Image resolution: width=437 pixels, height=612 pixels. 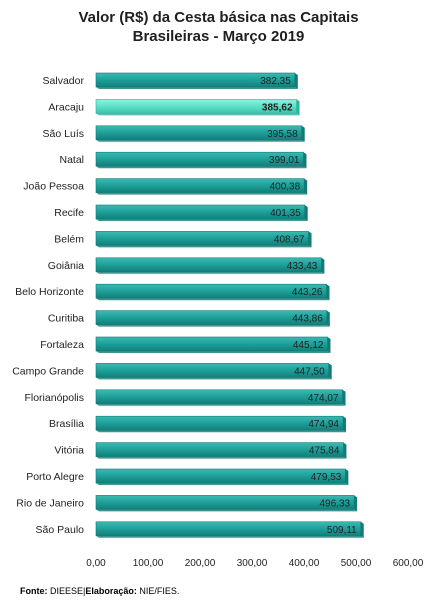 What do you see at coordinates (111, 591) in the screenshot?
I see `elaboration-label: Elaboração:` at bounding box center [111, 591].